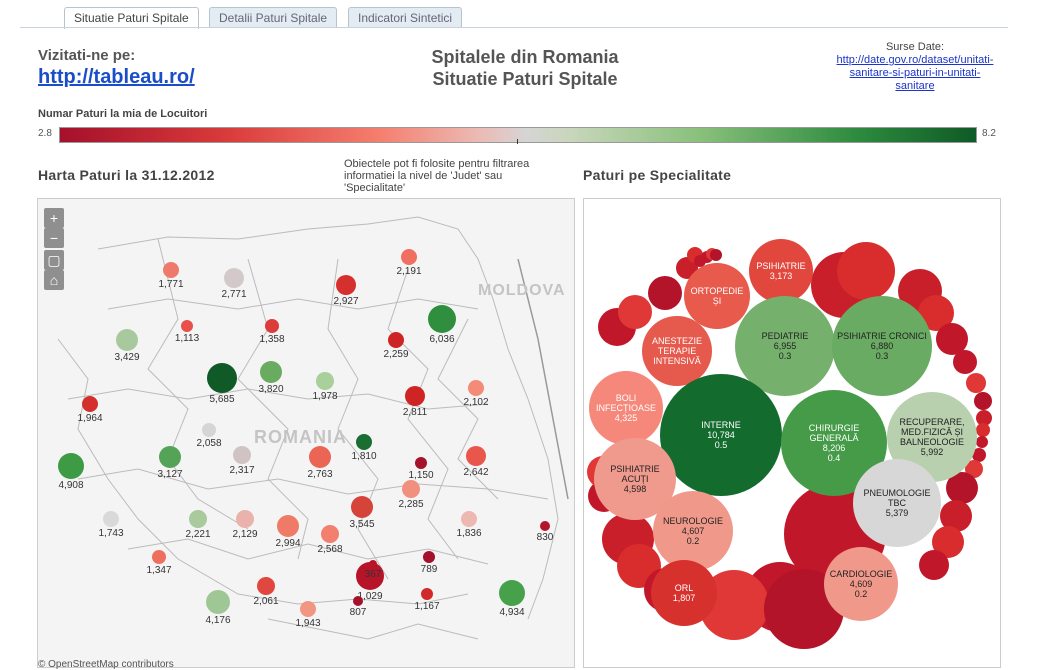 Image resolution: width=1042 pixels, height=670 pixels. Describe the element at coordinates (131, 18) in the screenshot. I see `tab-situatie-paturi: Situatie Paturi Spitale` at that location.